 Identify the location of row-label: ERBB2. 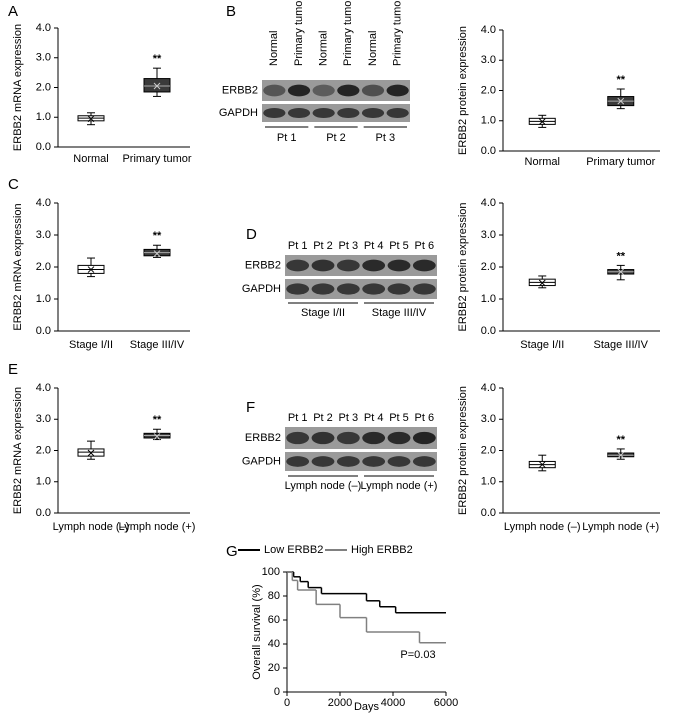
(240, 90).